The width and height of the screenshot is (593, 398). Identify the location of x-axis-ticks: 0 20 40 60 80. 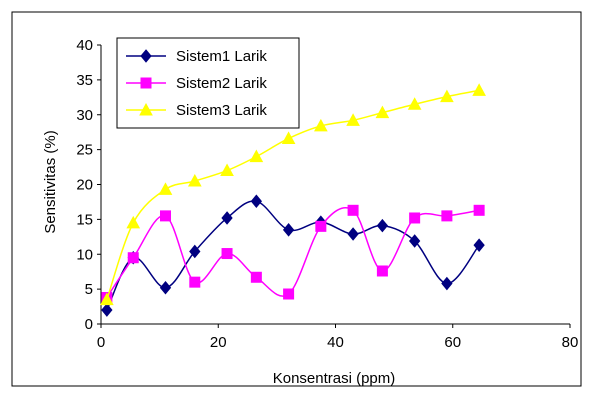
(338, 337).